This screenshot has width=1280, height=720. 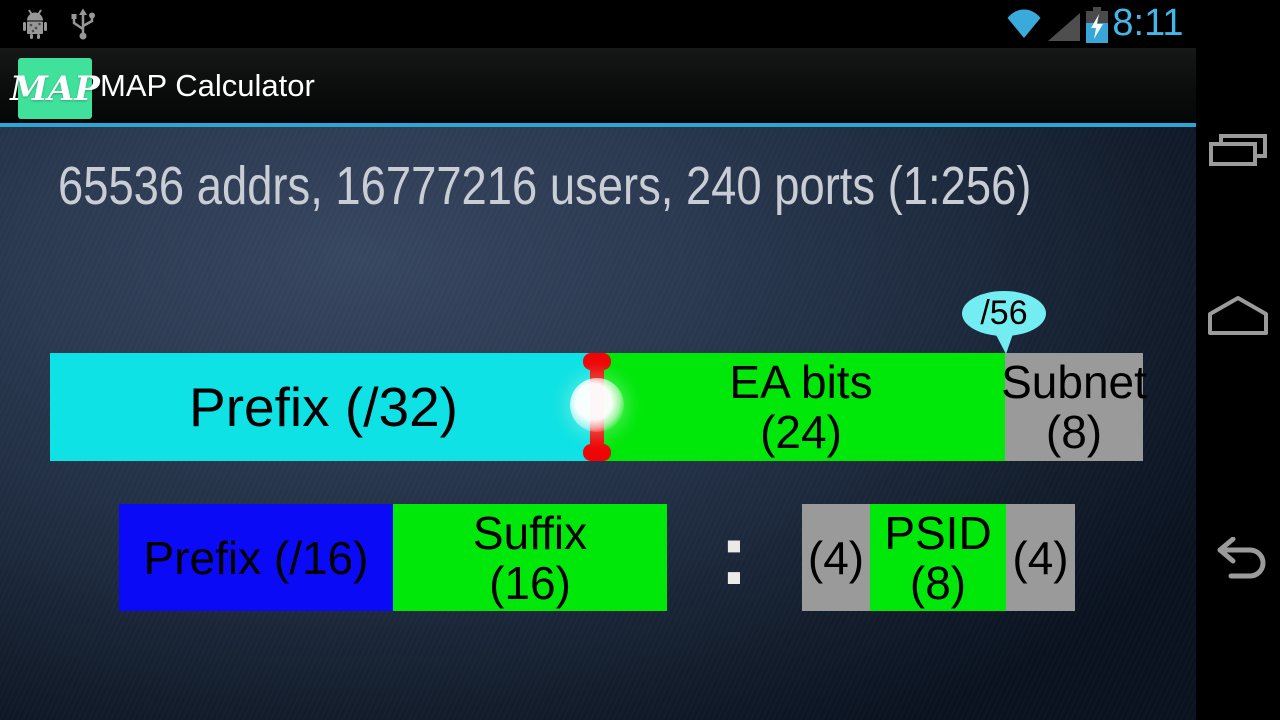 I want to click on segment-subnet-label: Subnet, so click(x=1074, y=382).